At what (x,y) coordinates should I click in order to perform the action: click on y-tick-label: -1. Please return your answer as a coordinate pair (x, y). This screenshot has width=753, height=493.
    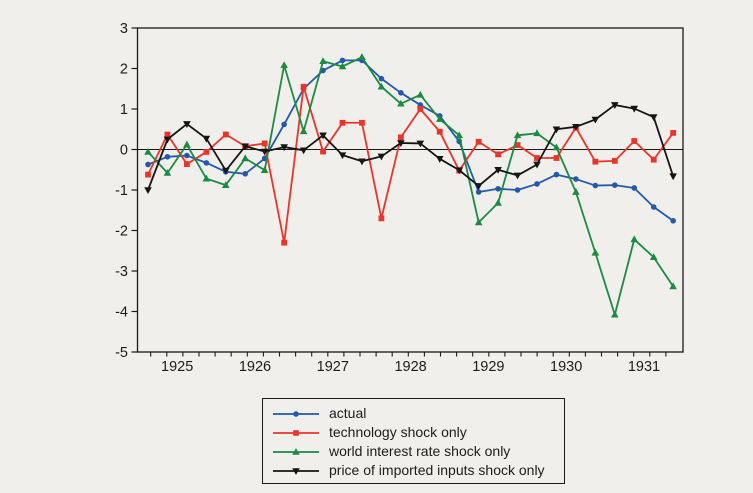
    Looking at the image, I should click on (121, 191).